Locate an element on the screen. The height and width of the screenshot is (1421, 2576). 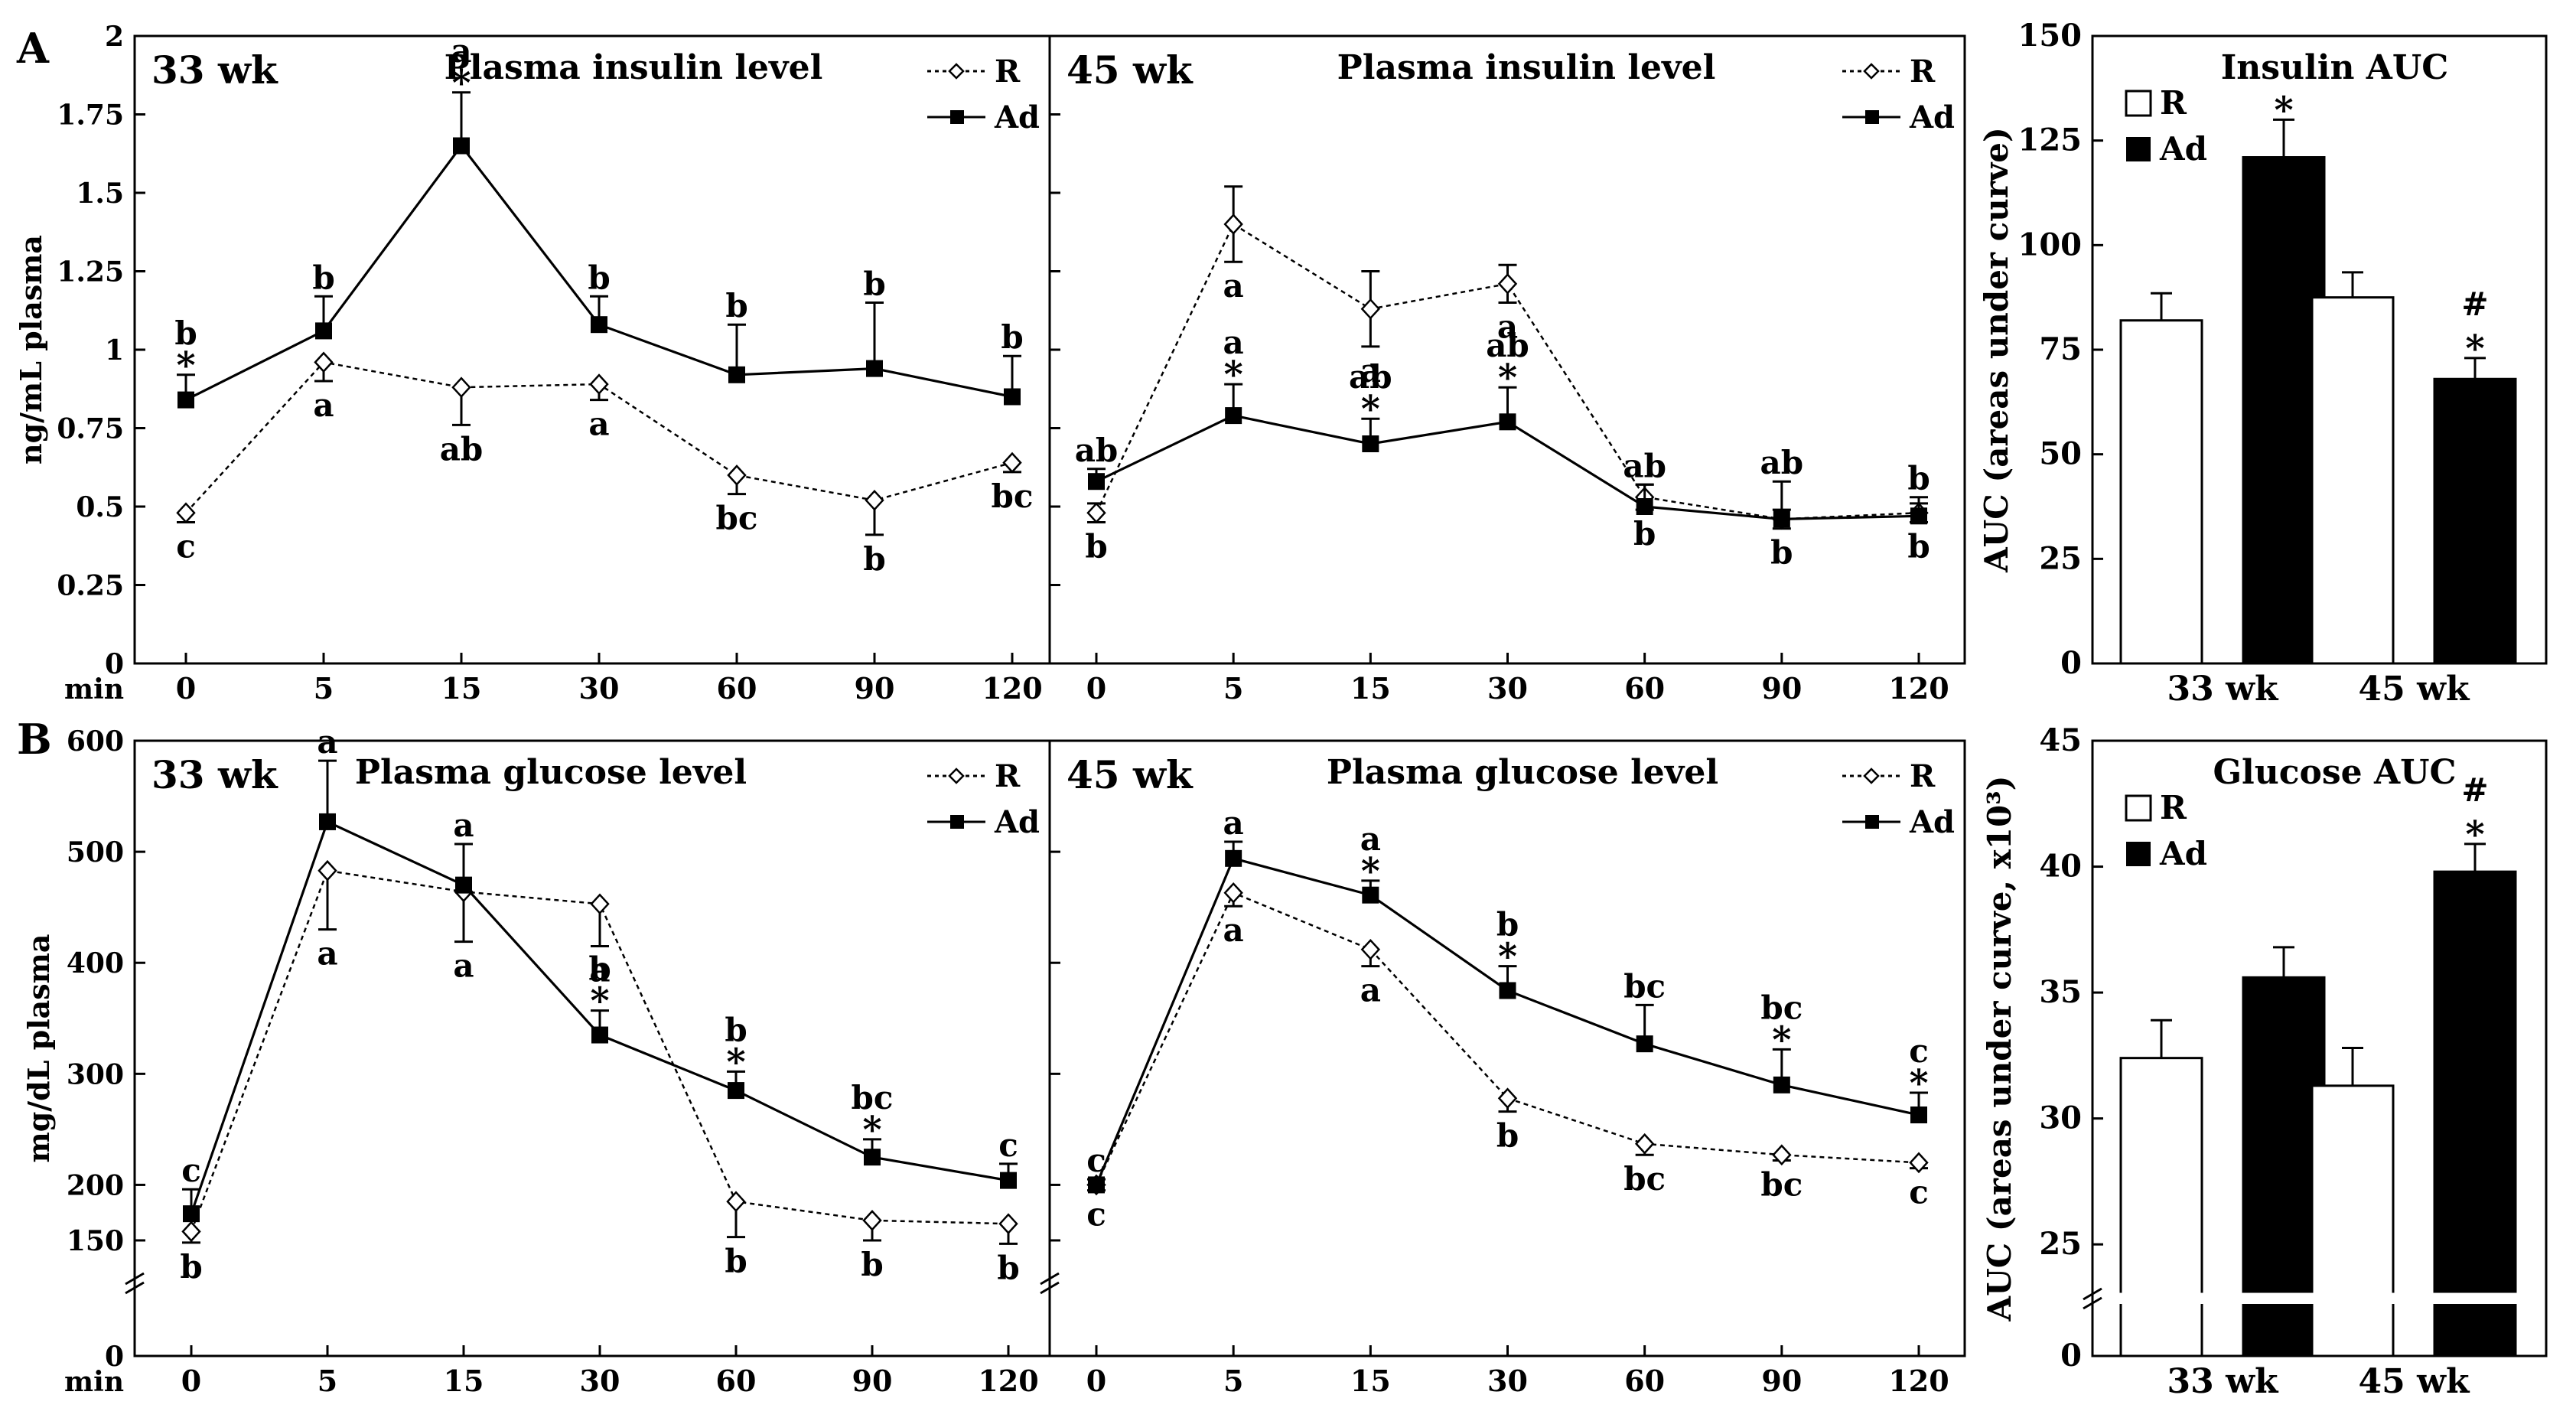
glucose_auc-ytick-label: 35 is located at coordinates (2061, 992).